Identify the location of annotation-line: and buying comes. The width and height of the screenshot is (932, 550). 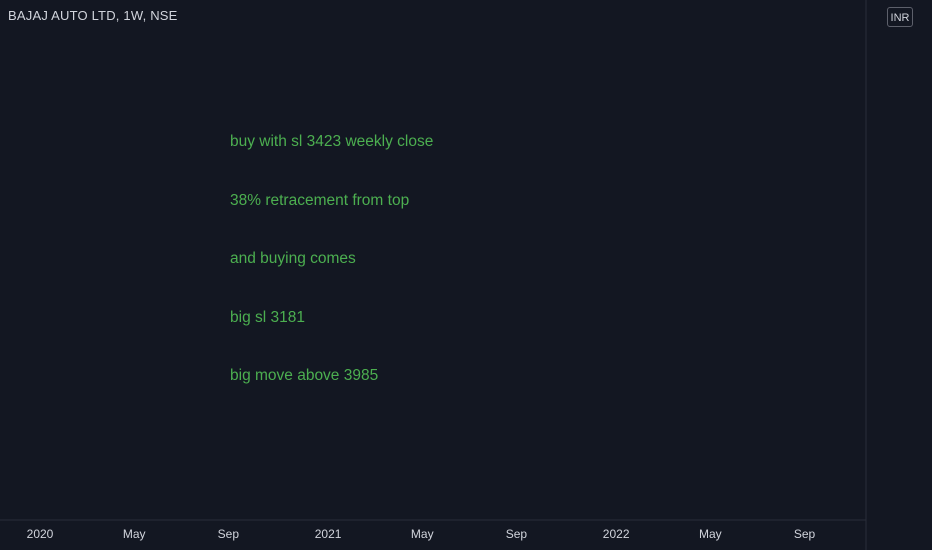
(293, 258).